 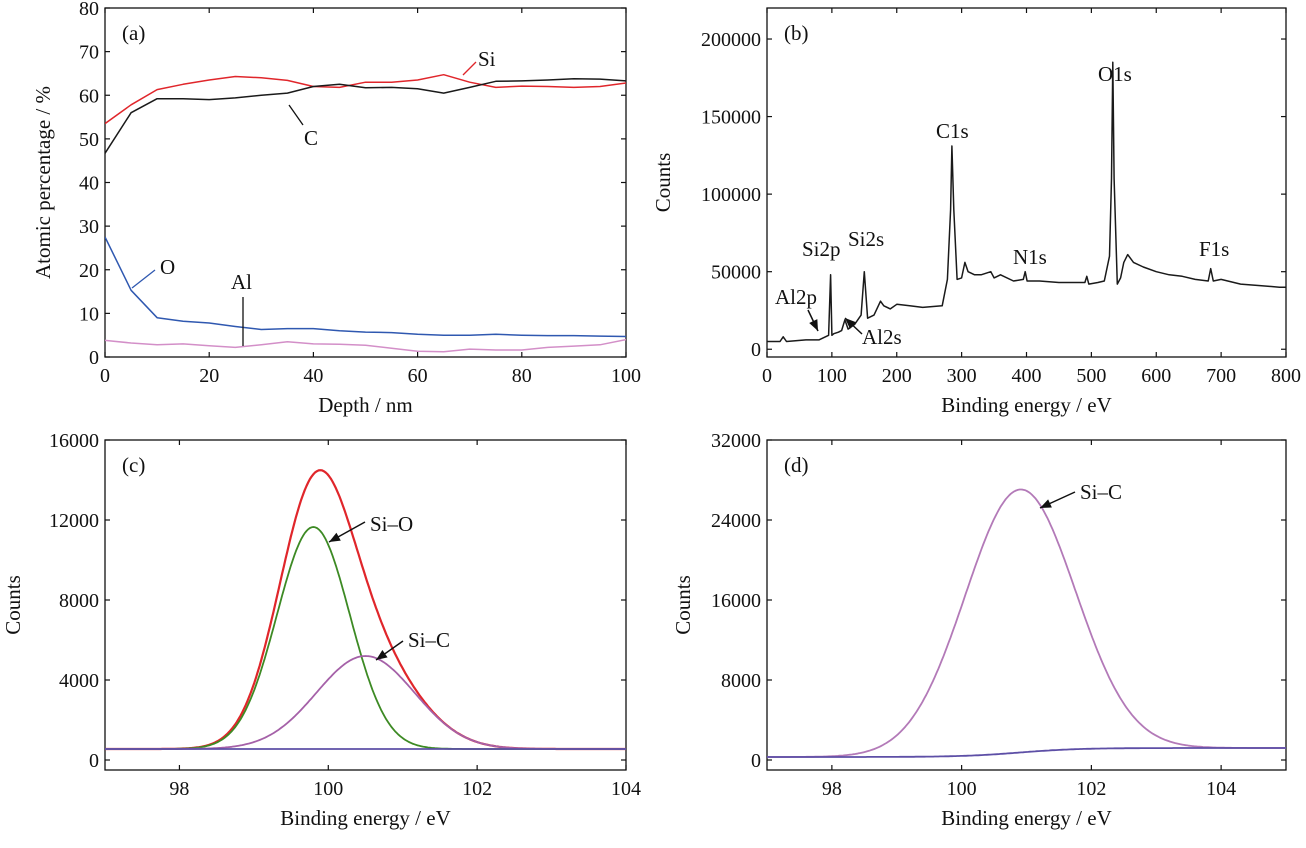 I want to click on y-tick-label: 4000, so click(x=79, y=681).